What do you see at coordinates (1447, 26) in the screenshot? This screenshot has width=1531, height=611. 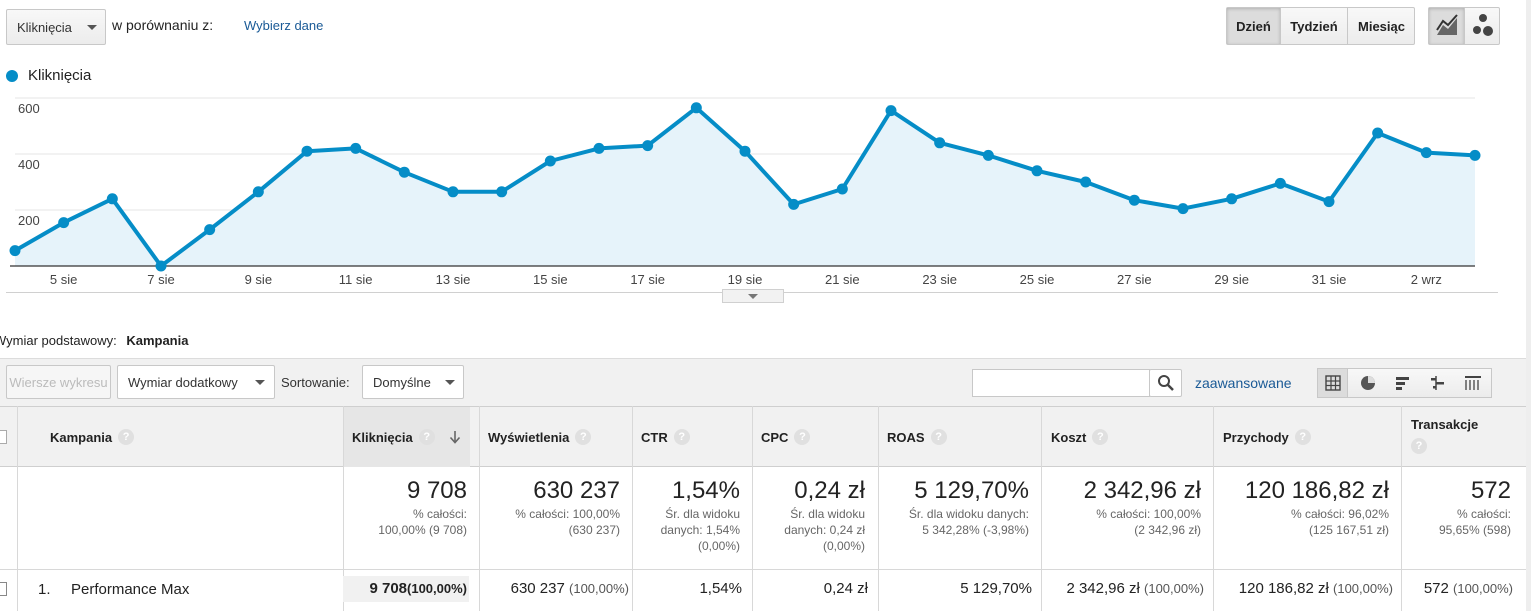 I see `line-chart-button` at bounding box center [1447, 26].